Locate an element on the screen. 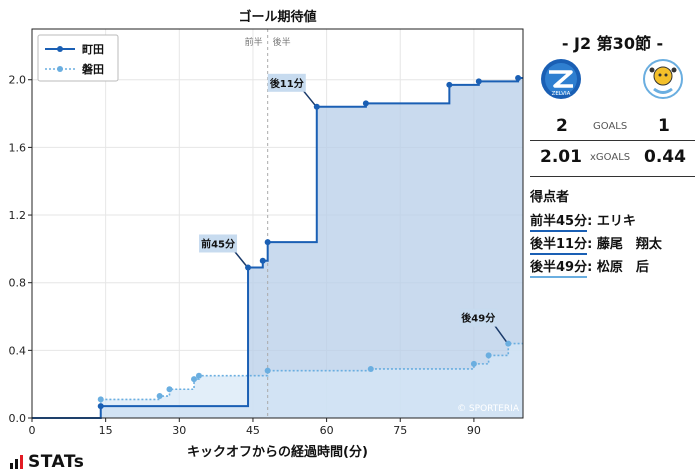 Image resolution: width=700 pixels, height=474 pixels. legend-box is located at coordinates (78, 58).